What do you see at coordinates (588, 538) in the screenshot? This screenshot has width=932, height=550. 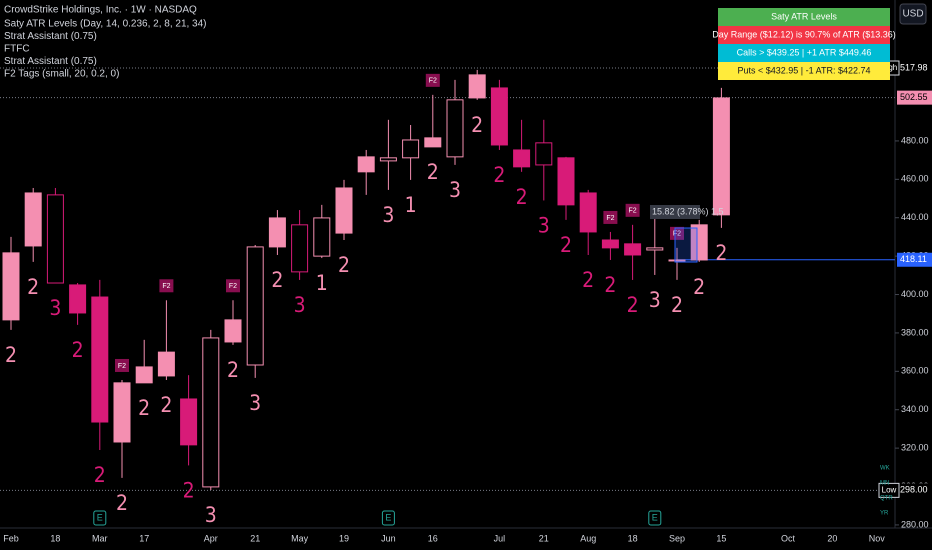 I see `x-tick-label: Aug` at bounding box center [588, 538].